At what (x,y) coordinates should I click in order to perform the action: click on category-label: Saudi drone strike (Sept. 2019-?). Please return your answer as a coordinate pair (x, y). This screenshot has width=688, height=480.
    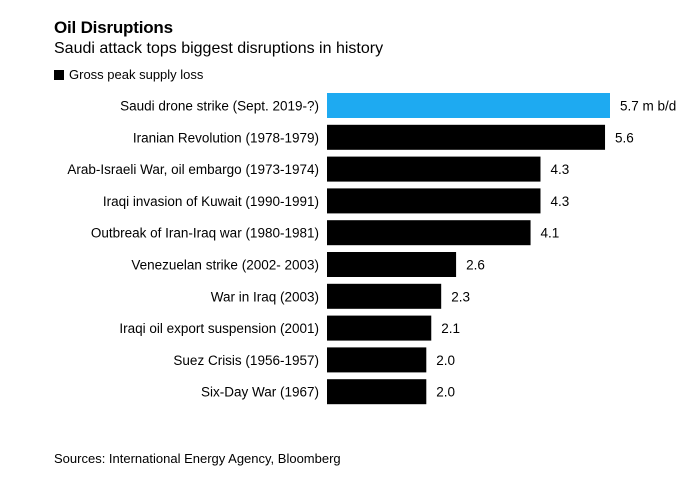
    Looking at the image, I should click on (219, 106).